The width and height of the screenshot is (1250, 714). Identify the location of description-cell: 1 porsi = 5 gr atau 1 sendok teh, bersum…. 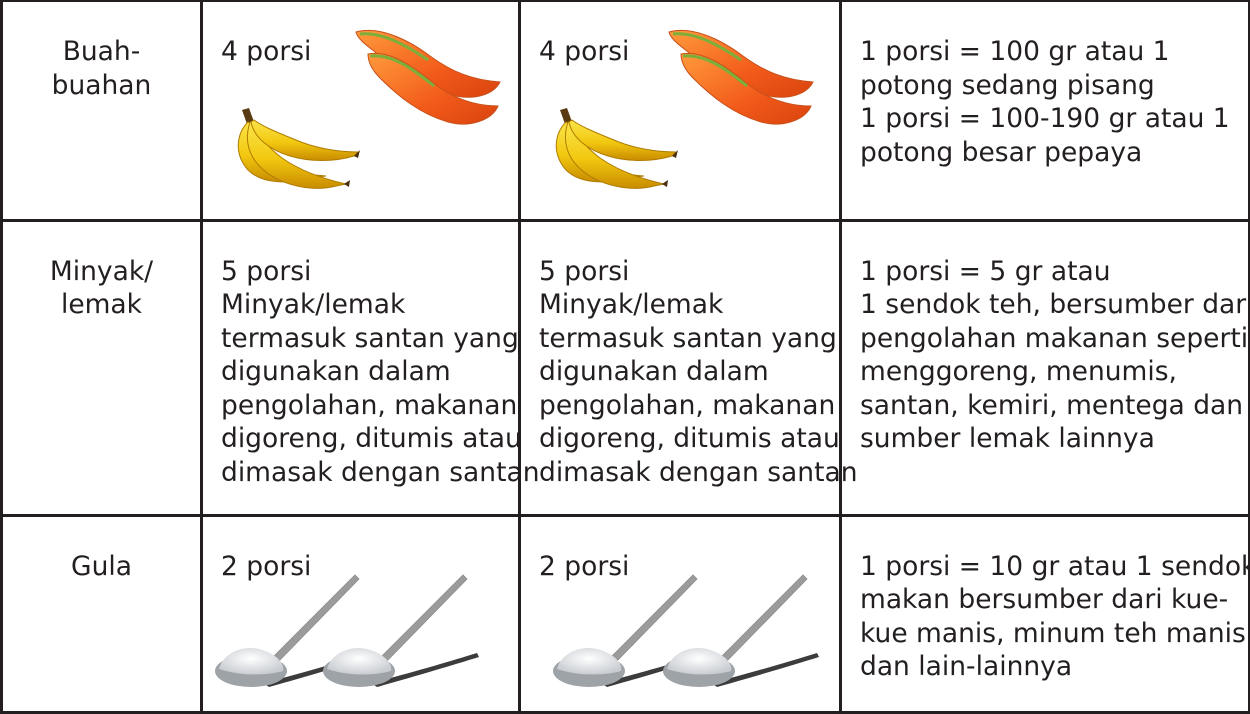
(1044, 367).